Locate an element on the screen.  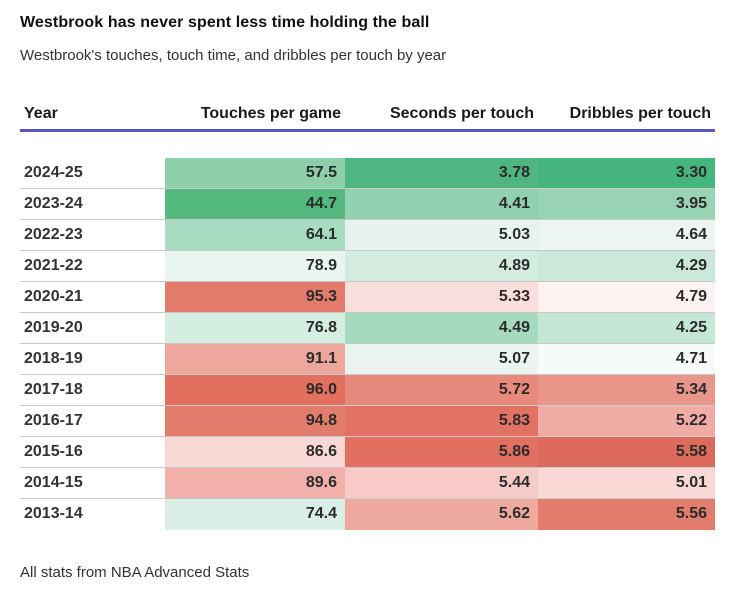
touches-cell: 57.5 is located at coordinates (255, 173).